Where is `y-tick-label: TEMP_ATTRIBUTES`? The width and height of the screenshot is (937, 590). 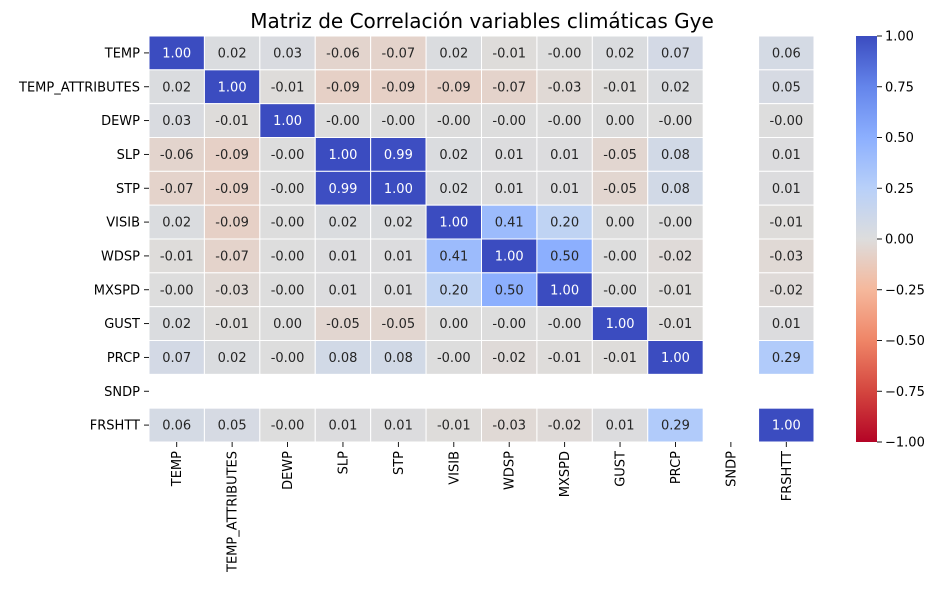
y-tick-label: TEMP_ATTRIBUTES is located at coordinates (79, 87).